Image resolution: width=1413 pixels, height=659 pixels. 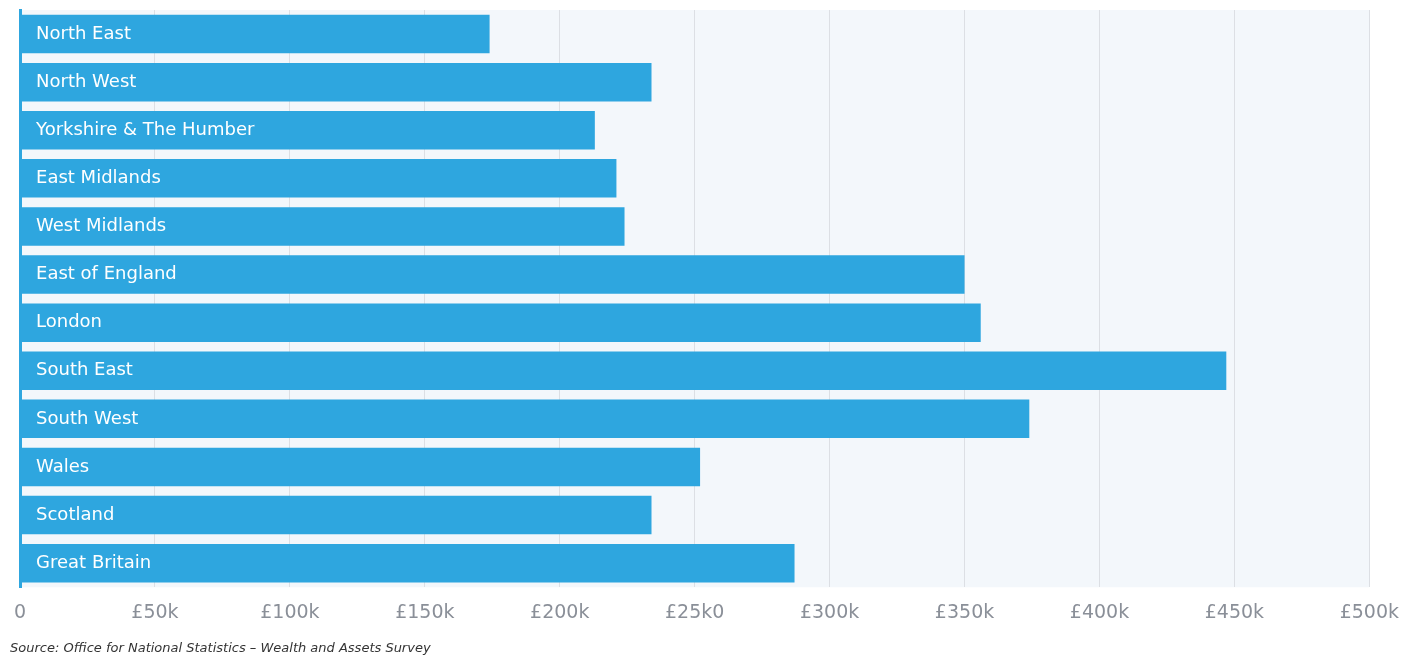 What do you see at coordinates (87, 417) in the screenshot?
I see `y-tick-label: South West` at bounding box center [87, 417].